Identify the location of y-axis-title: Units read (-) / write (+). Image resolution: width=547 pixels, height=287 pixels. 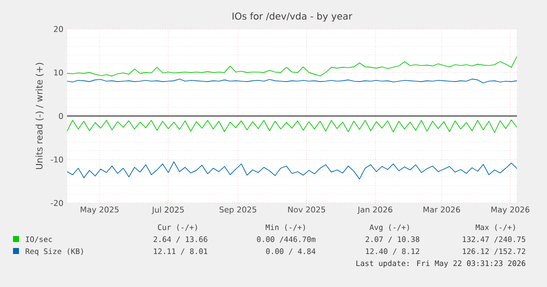
(40, 116).